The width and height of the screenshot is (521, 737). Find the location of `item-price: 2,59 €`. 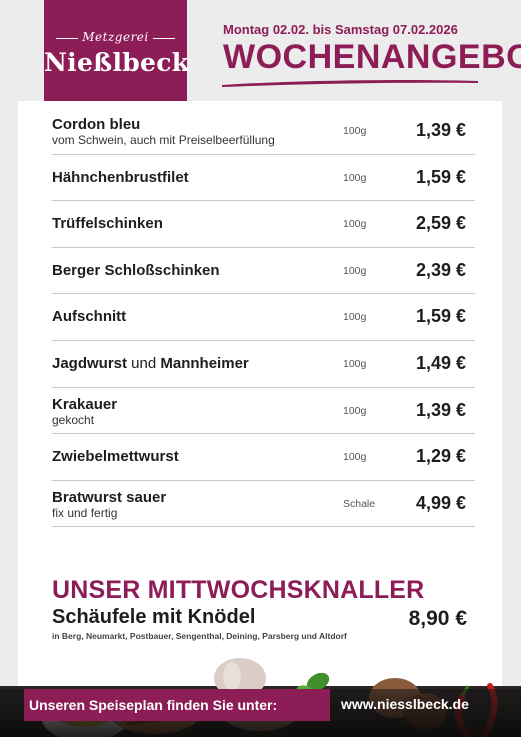

item-price: 2,59 € is located at coordinates (440, 223).